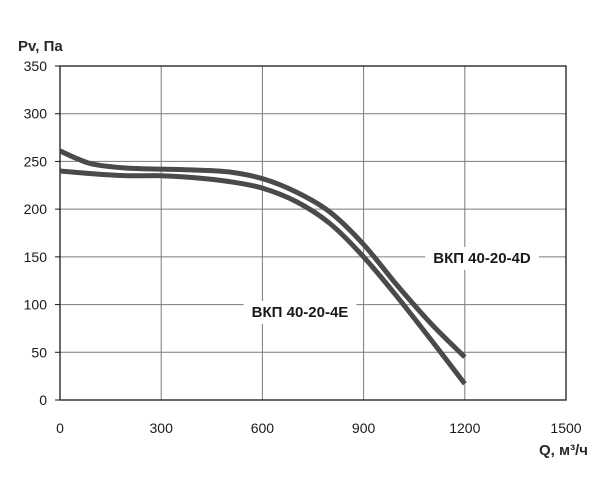 This screenshot has width=603, height=487. I want to click on x-tick-label-600: 600, so click(263, 428).